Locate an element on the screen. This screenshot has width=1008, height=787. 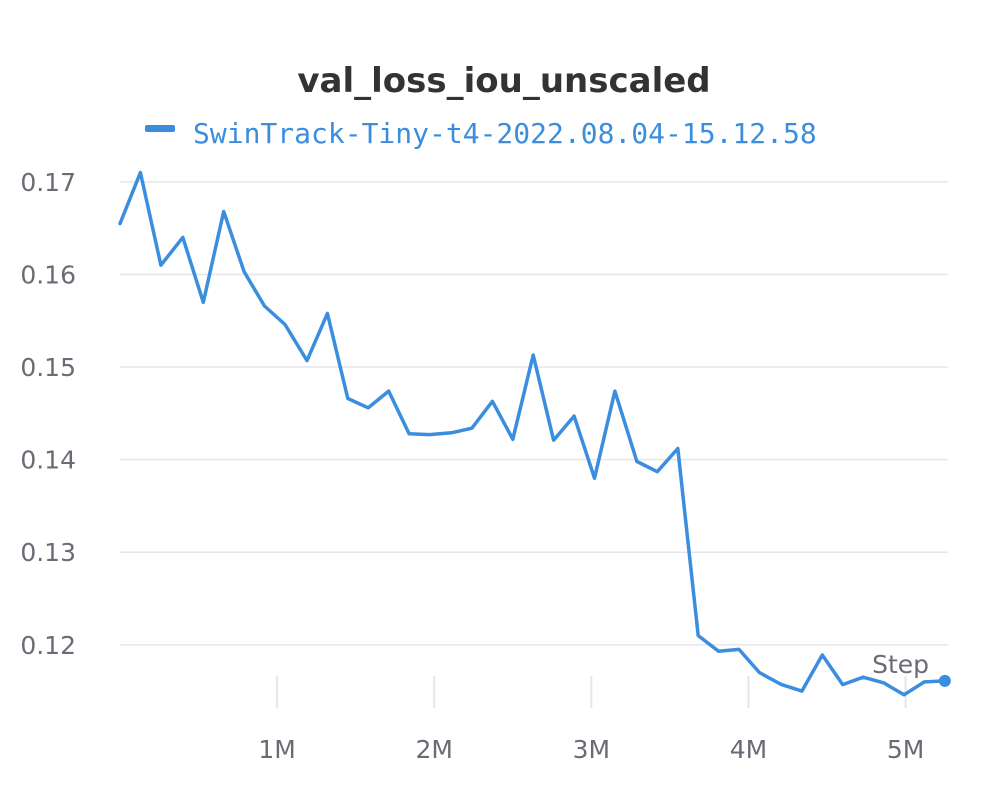
y-tick-label: 0.14 is located at coordinates (48, 460).